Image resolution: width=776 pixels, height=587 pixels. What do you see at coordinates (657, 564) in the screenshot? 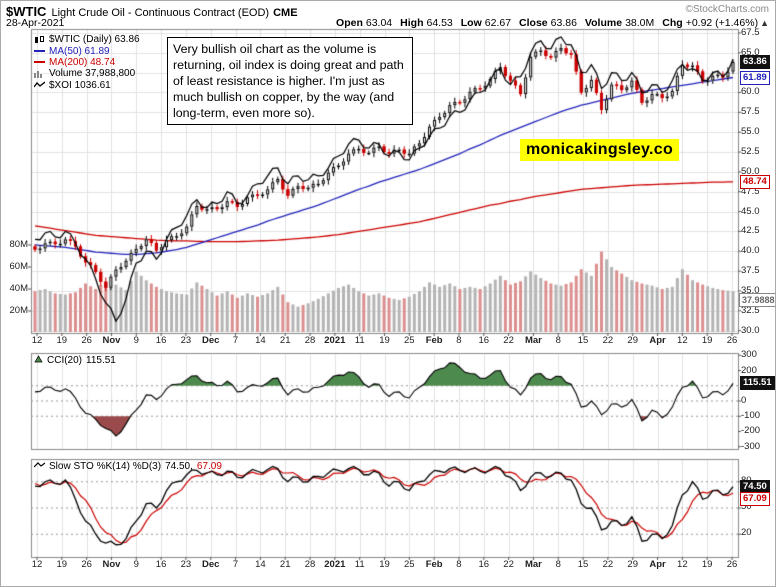
I see `x-axis-label: Apr` at bounding box center [657, 564].